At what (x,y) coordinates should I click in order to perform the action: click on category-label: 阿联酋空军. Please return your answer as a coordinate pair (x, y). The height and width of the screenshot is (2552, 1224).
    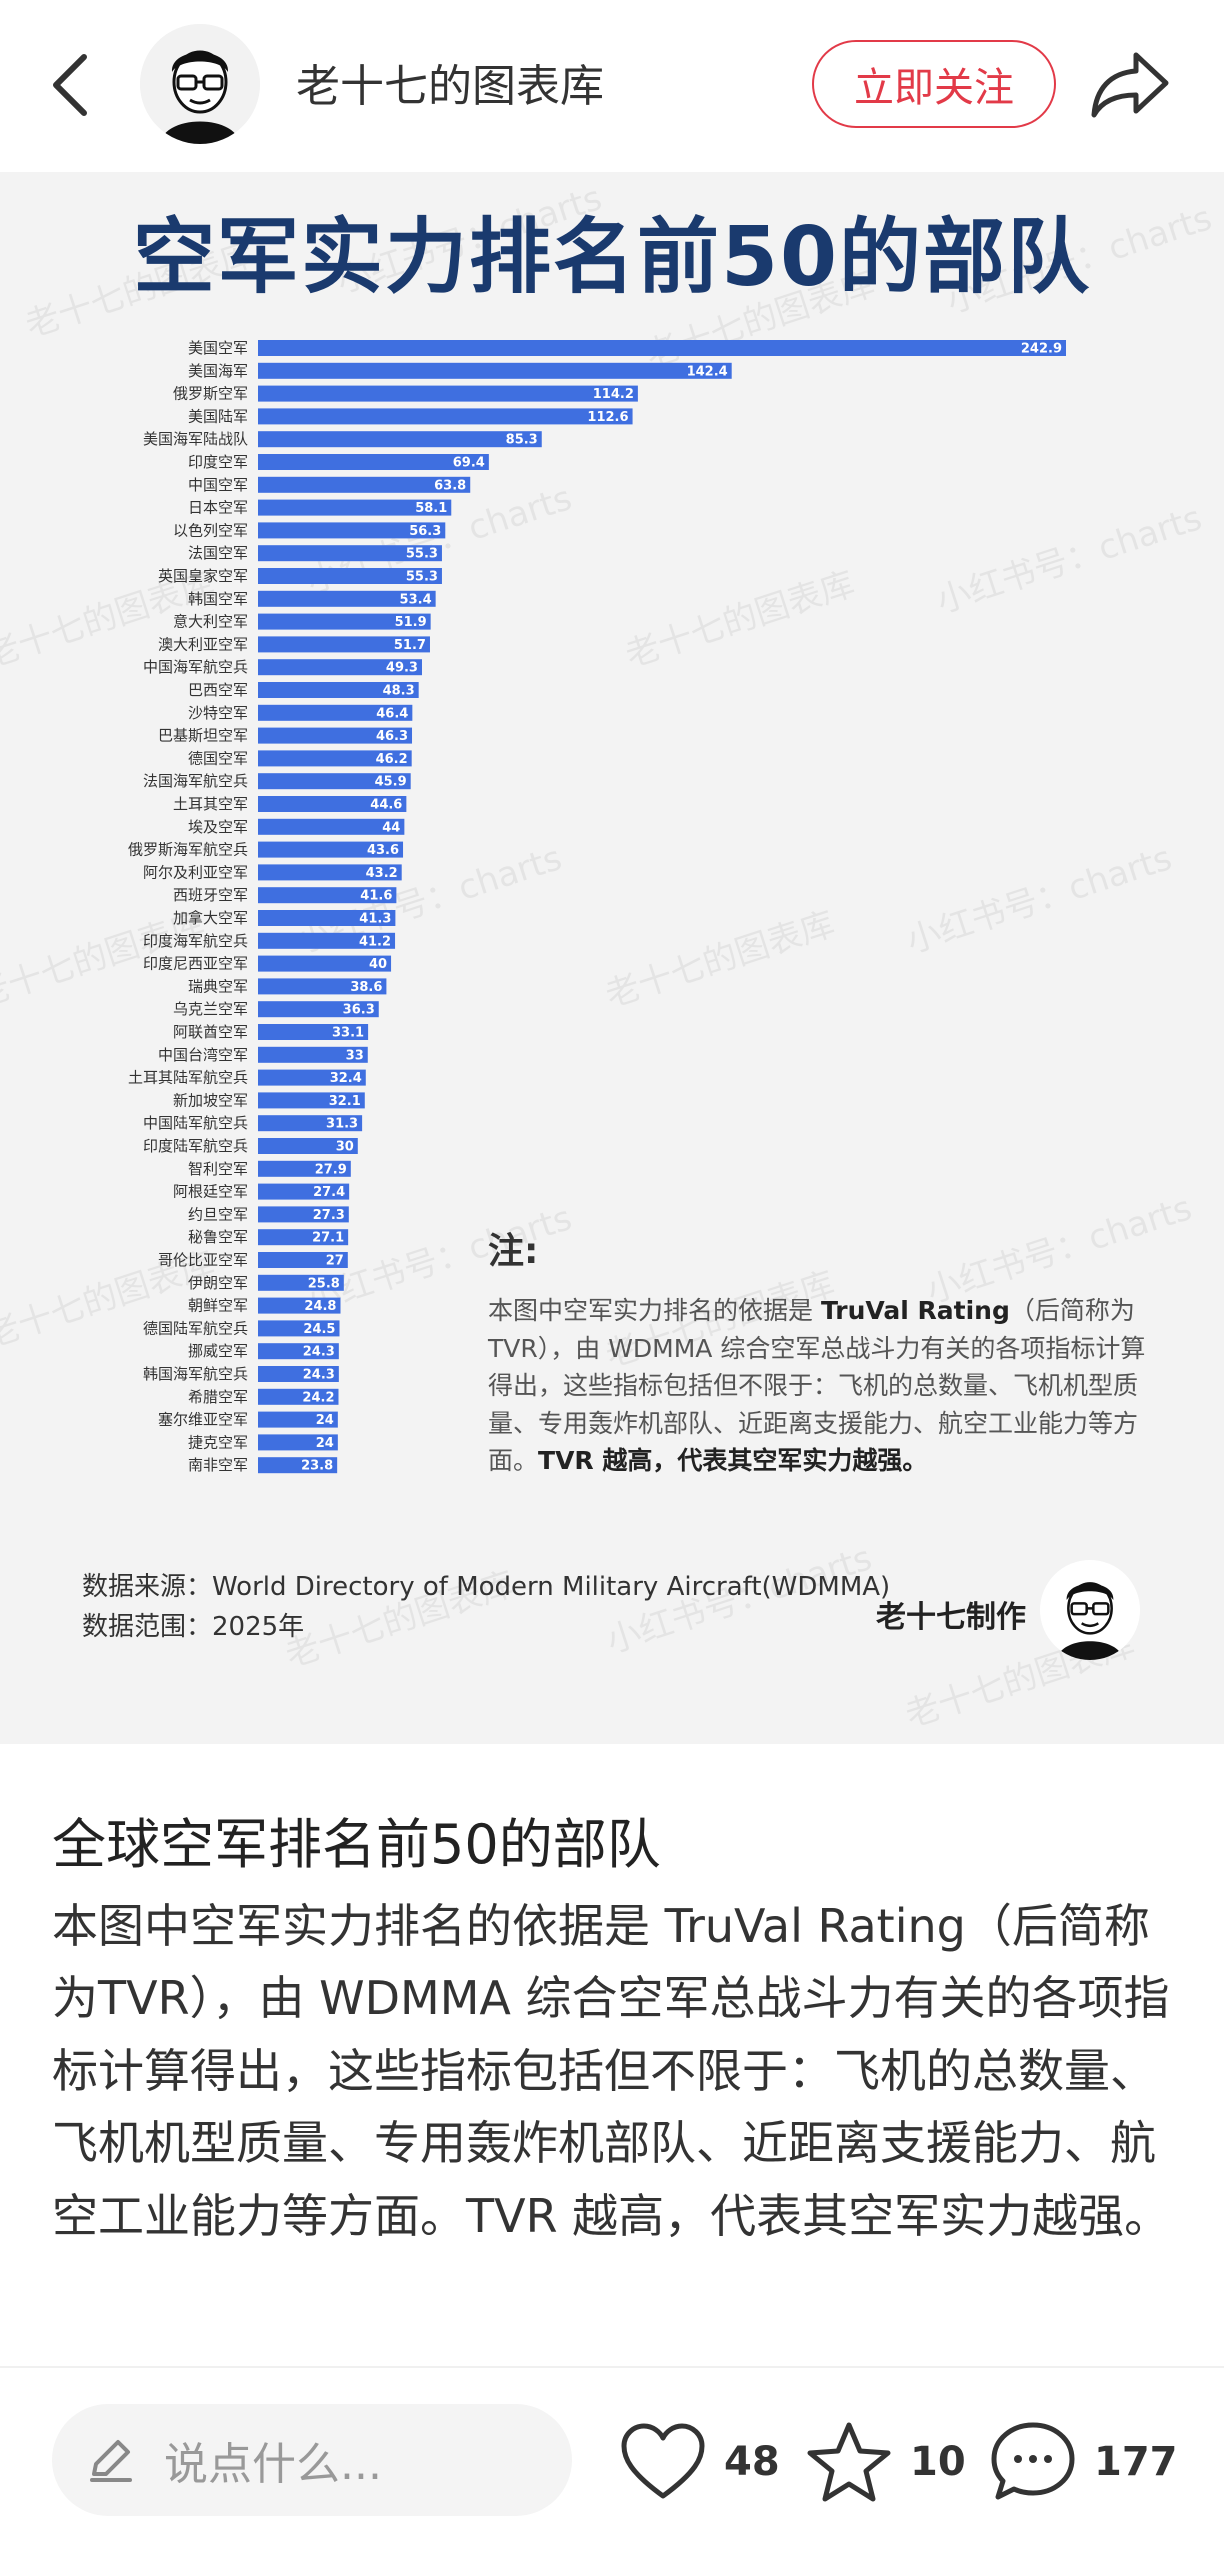
    Looking at the image, I should click on (210, 1032).